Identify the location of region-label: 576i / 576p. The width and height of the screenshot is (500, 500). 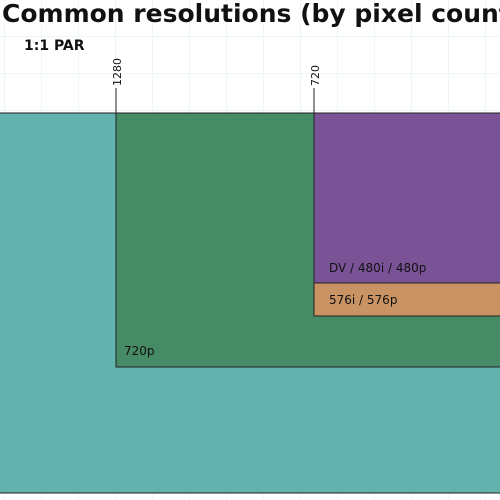
(363, 300).